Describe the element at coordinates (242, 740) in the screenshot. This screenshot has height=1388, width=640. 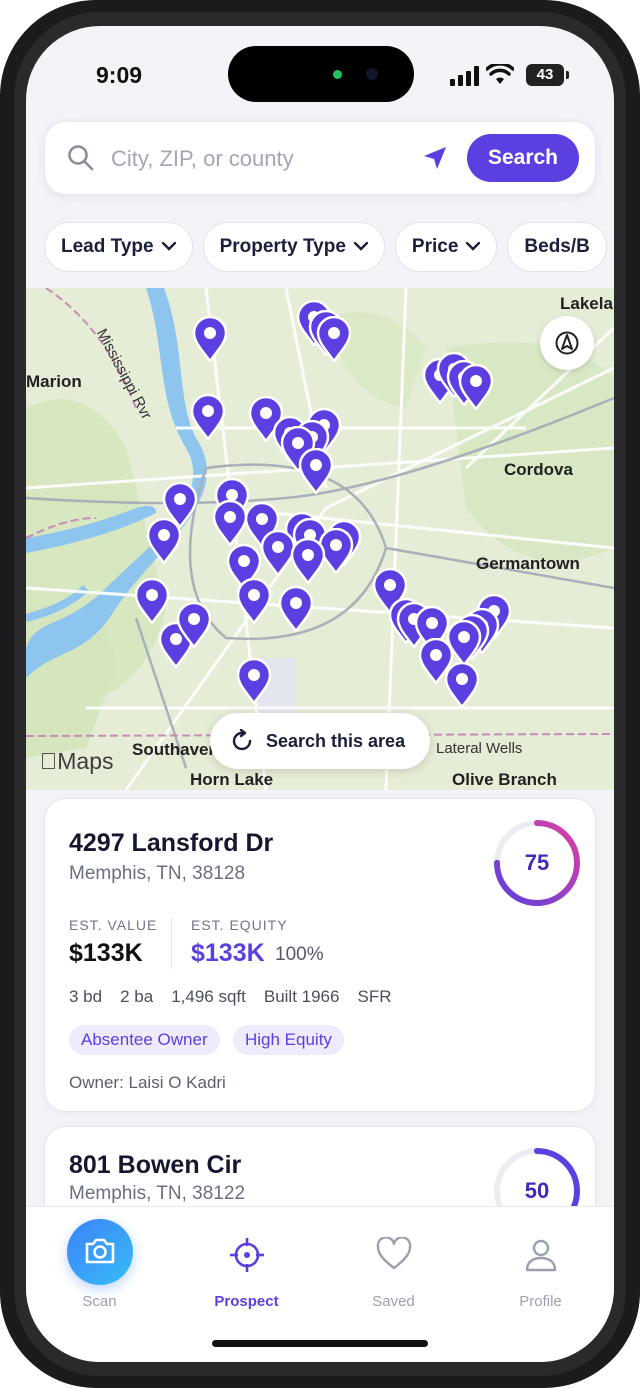
I see `refresh-icon` at that location.